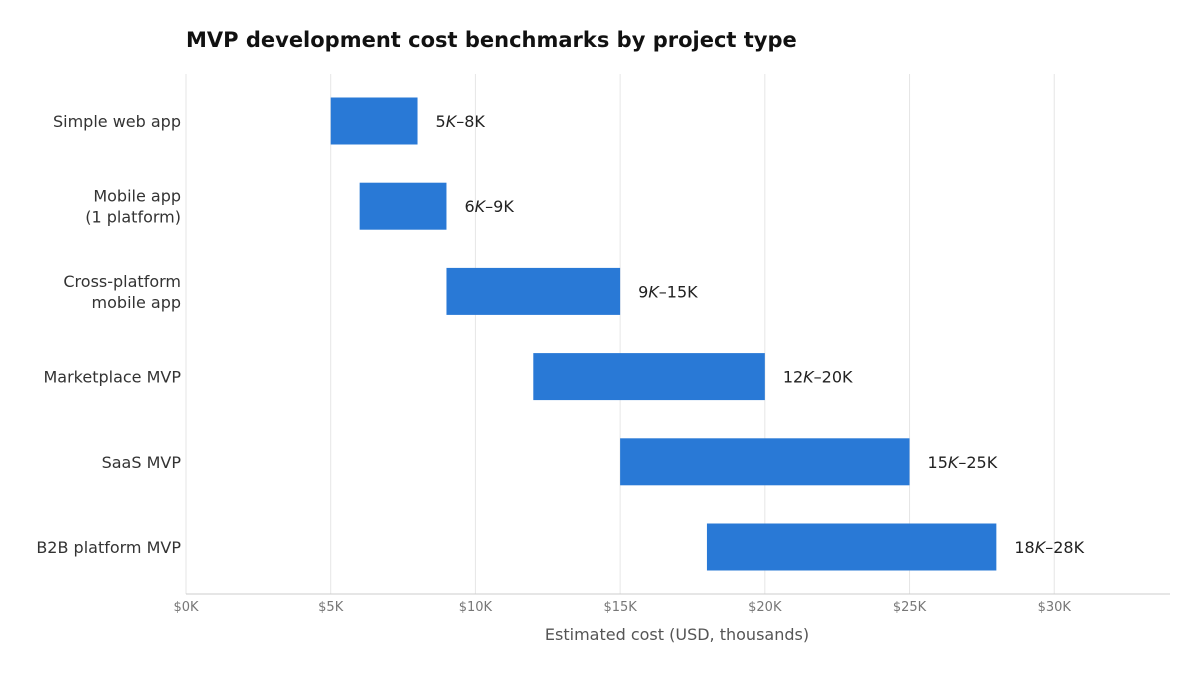 This screenshot has height=675, width=1200. What do you see at coordinates (331, 607) in the screenshot?
I see `x-tick-label: $5K` at bounding box center [331, 607].